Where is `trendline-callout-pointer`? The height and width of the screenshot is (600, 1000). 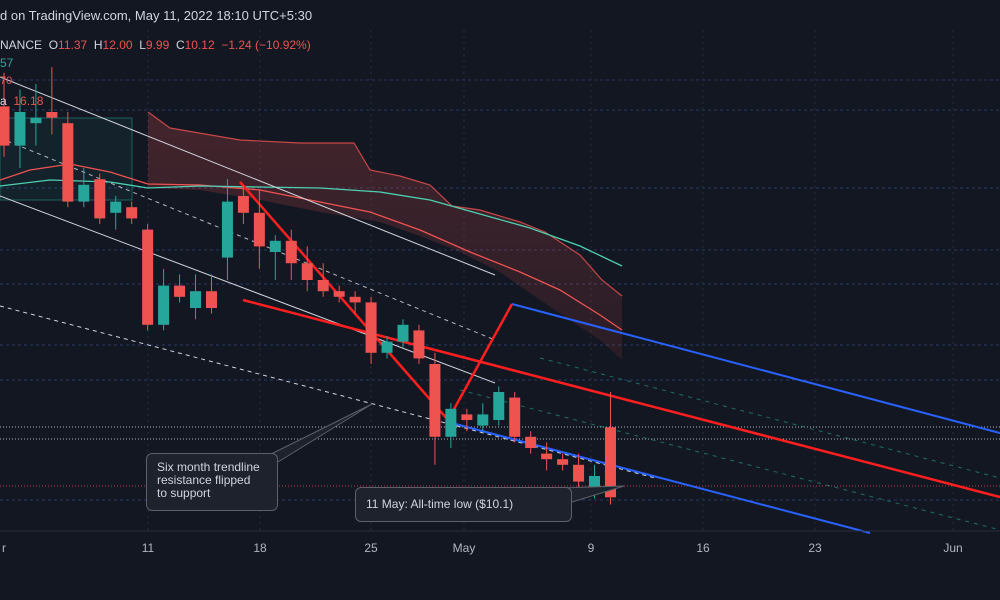
trendline-callout-pointer is located at coordinates (313, 433).